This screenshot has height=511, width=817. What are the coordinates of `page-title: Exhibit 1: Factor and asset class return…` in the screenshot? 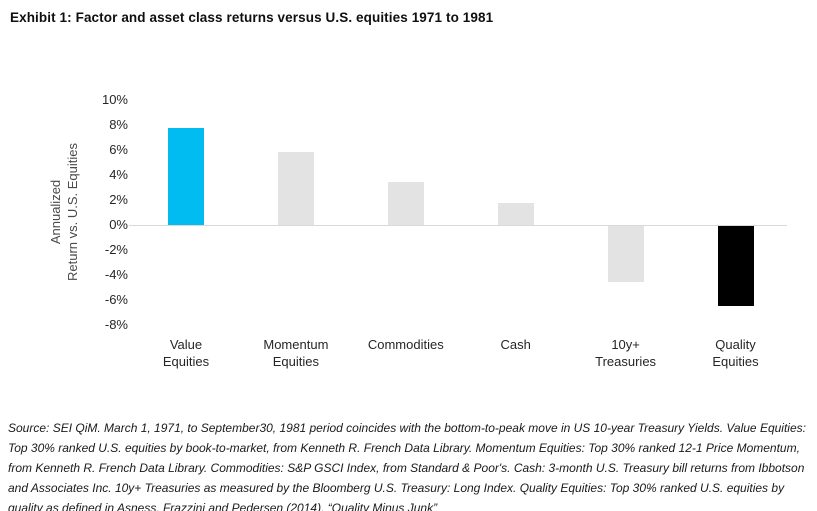 It's located at (252, 17).